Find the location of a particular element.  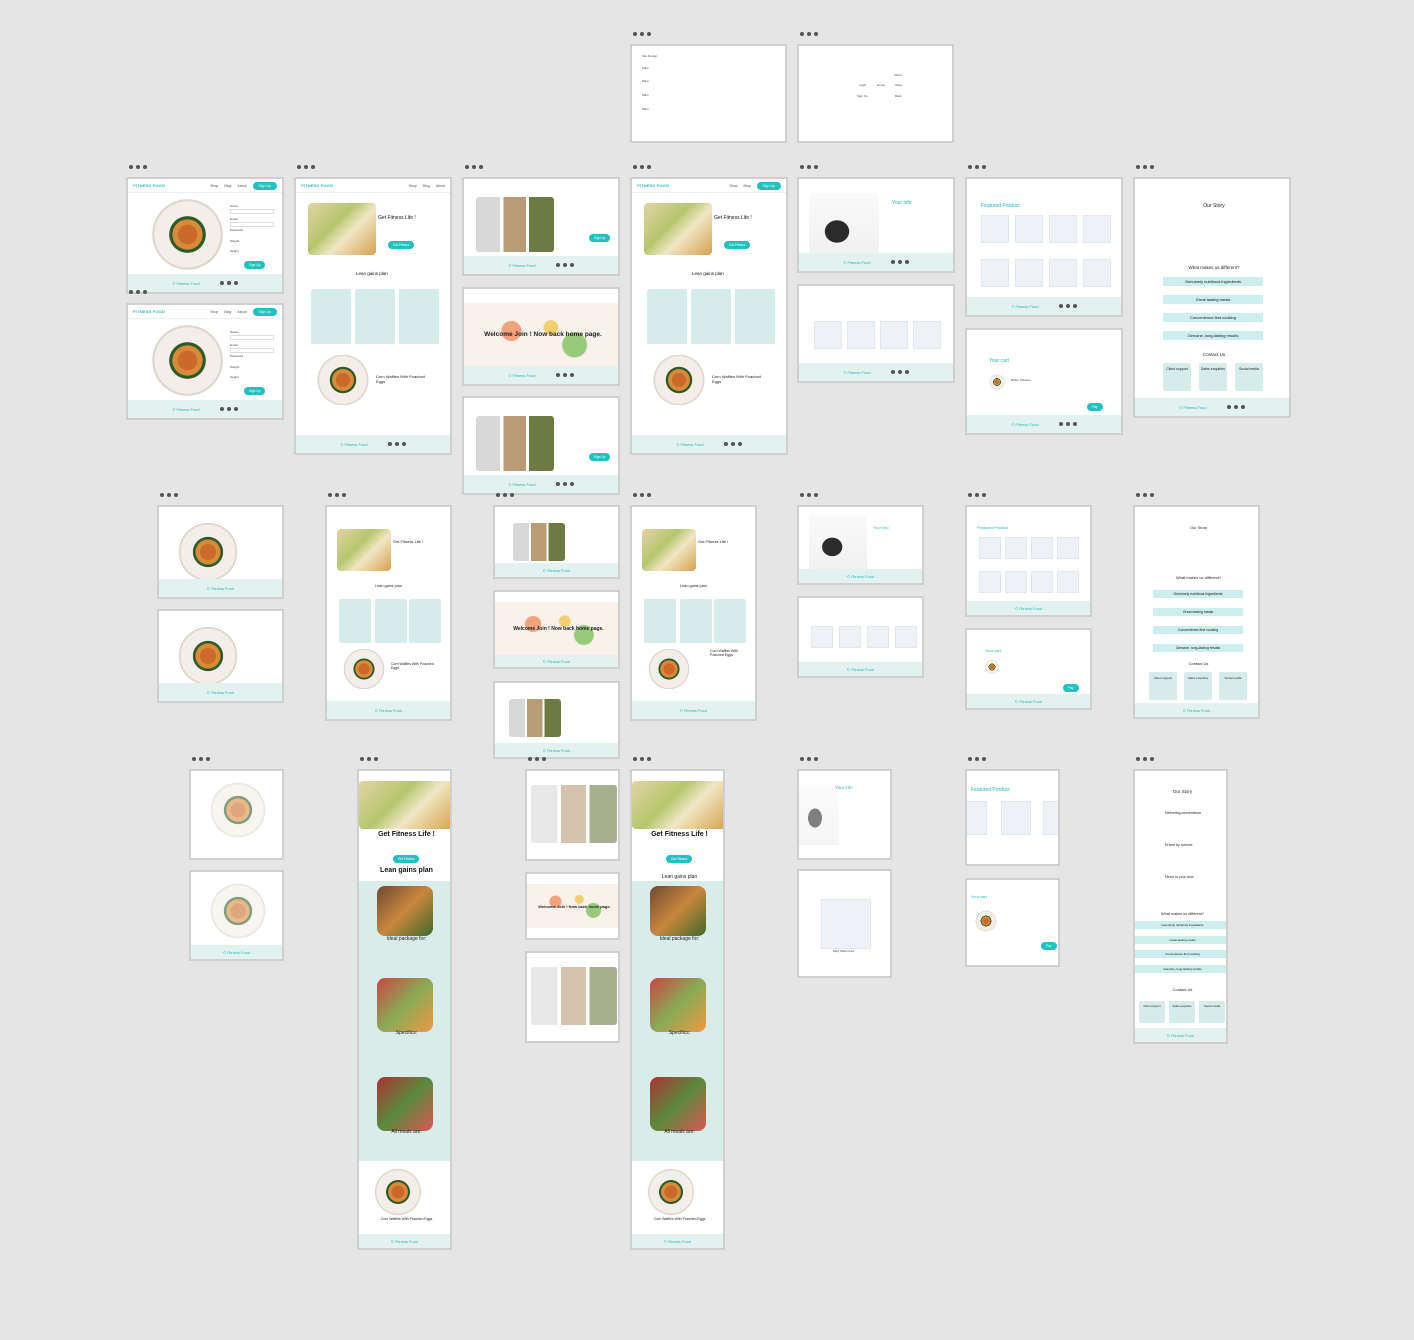

featured-title: Featured Product is located at coordinates (990, 790).